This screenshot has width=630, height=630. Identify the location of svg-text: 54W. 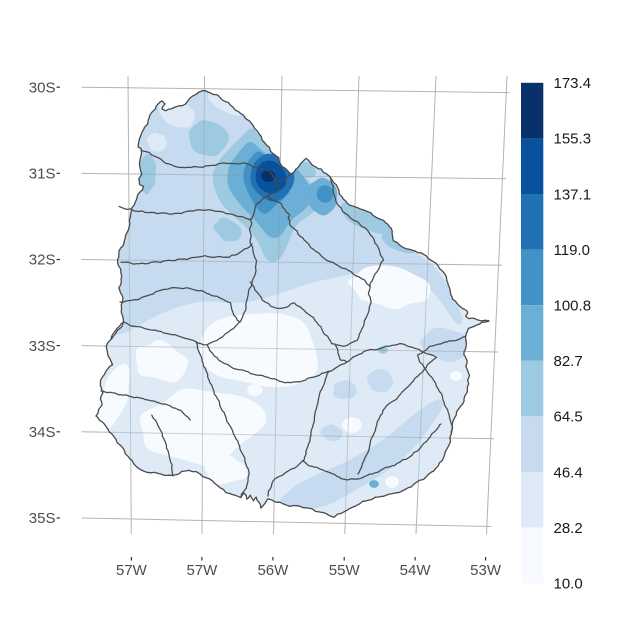
(416, 570).